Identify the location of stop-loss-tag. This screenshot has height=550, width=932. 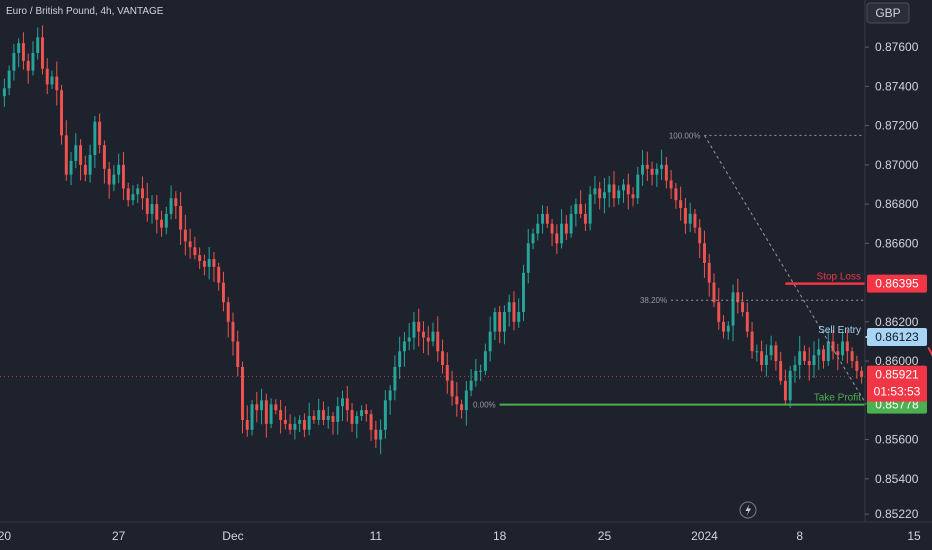
(897, 283).